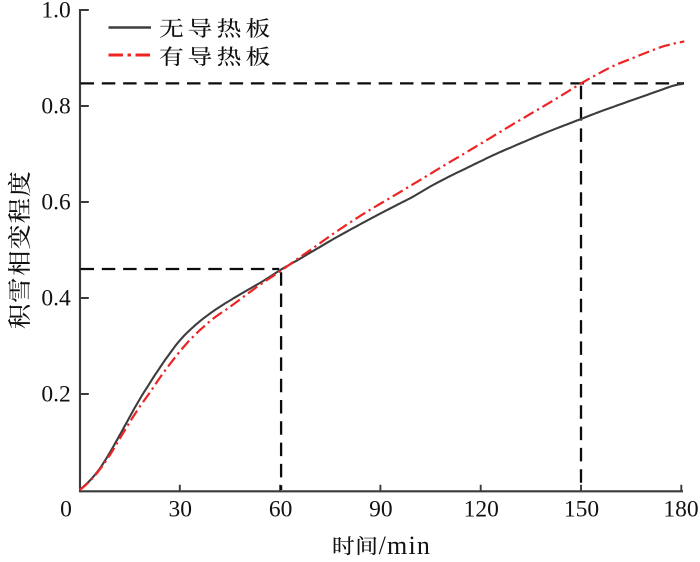 The width and height of the screenshot is (700, 562). I want to click on svg-text: 60, so click(281, 510).